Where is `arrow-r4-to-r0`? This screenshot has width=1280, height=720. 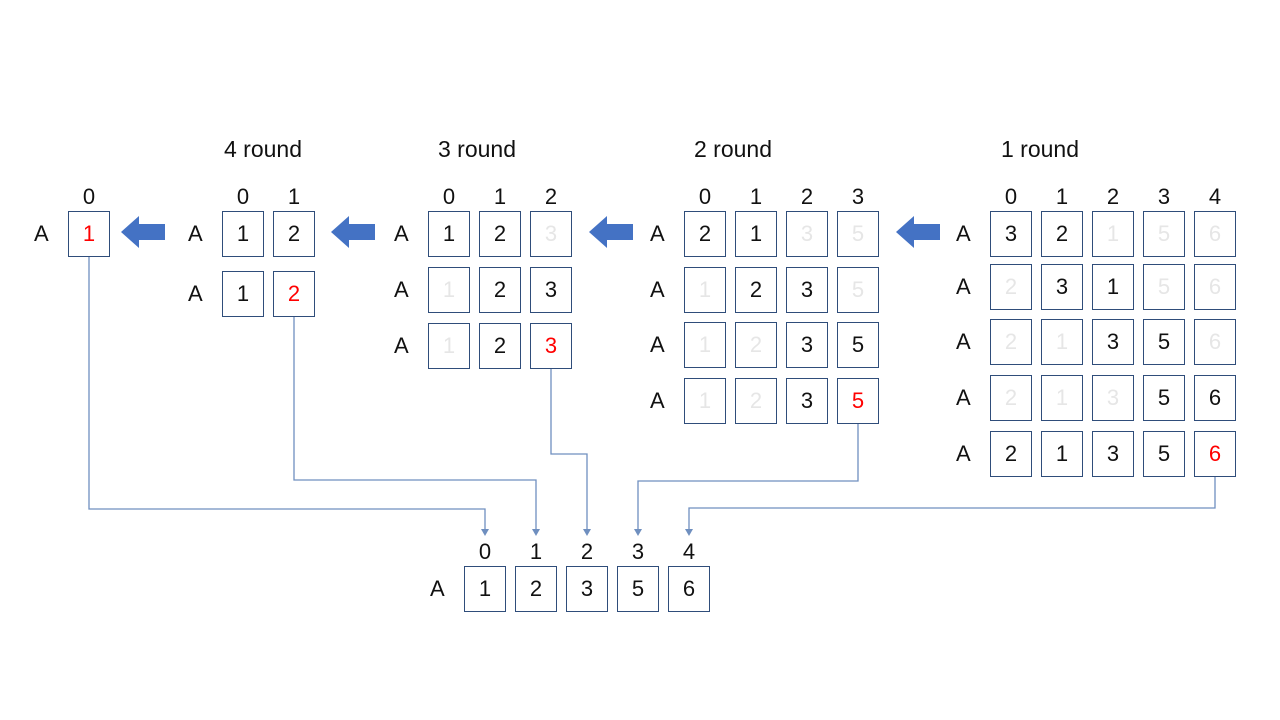 arrow-r4-to-r0 is located at coordinates (143, 232).